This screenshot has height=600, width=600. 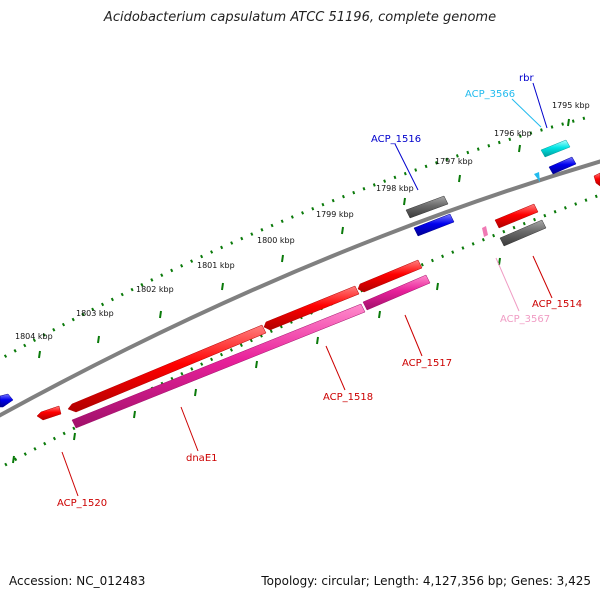 I want to click on gene-magenta-short-feature, so click(x=396, y=292).